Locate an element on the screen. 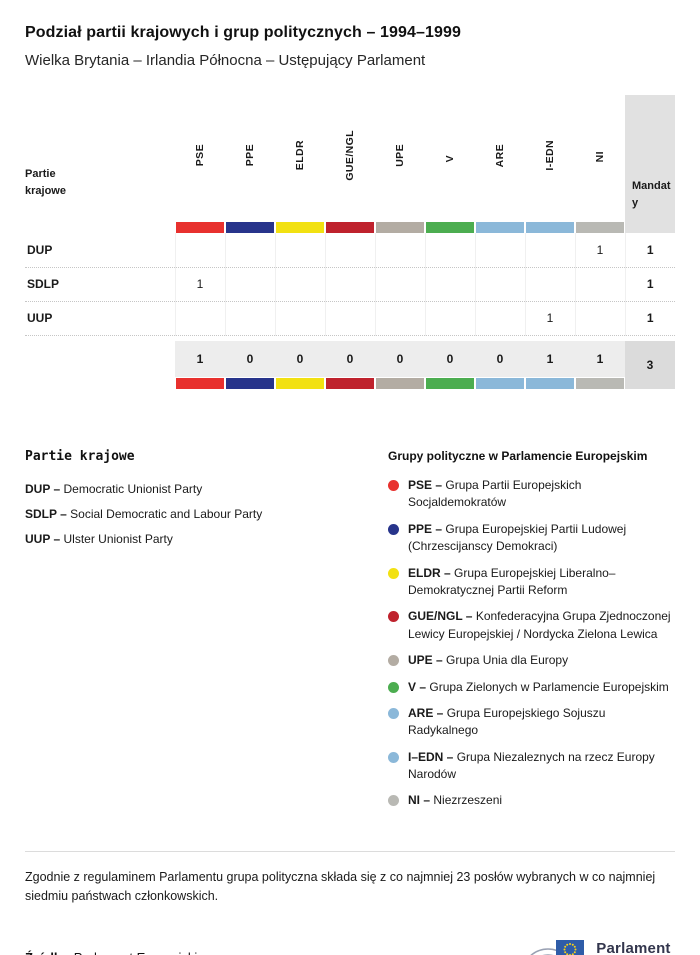 This screenshot has height=955, width=700. legend-item-text: NI – Niezrzeszeni is located at coordinates (455, 800).